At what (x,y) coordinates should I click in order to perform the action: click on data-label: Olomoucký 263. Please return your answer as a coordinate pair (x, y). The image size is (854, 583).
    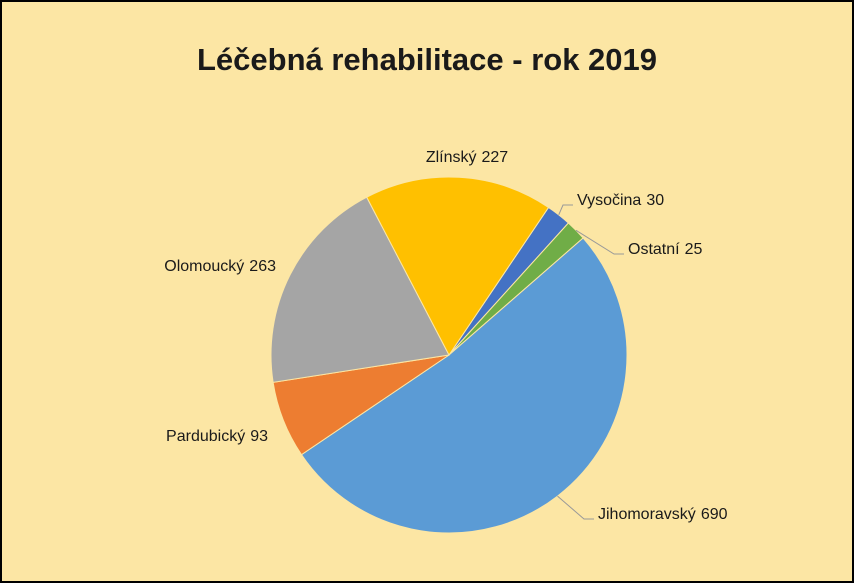
    Looking at the image, I should click on (220, 266).